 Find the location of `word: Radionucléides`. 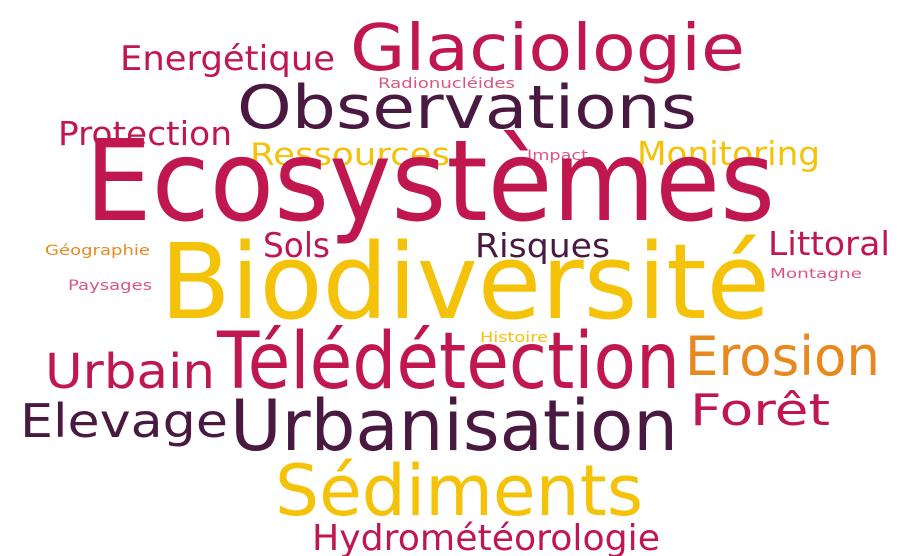

word: Radionucléides is located at coordinates (446, 84).